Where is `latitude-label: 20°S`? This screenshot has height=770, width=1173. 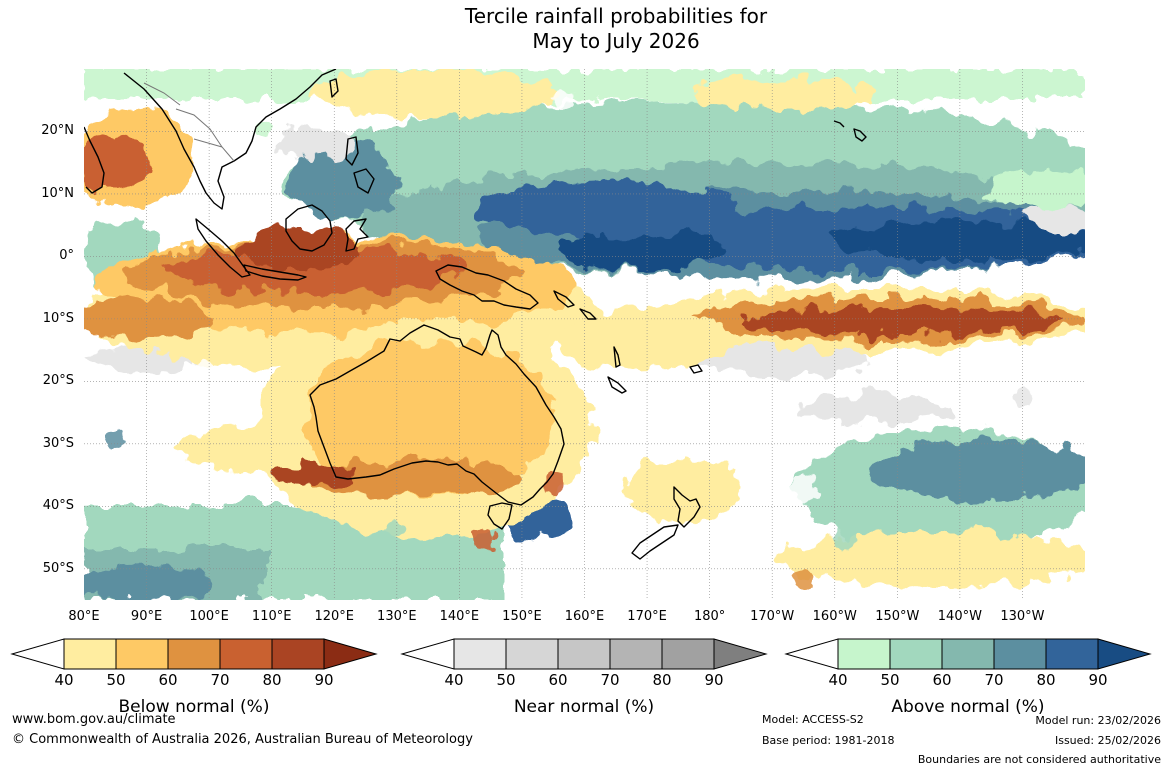 latitude-label: 20°S is located at coordinates (58, 381).